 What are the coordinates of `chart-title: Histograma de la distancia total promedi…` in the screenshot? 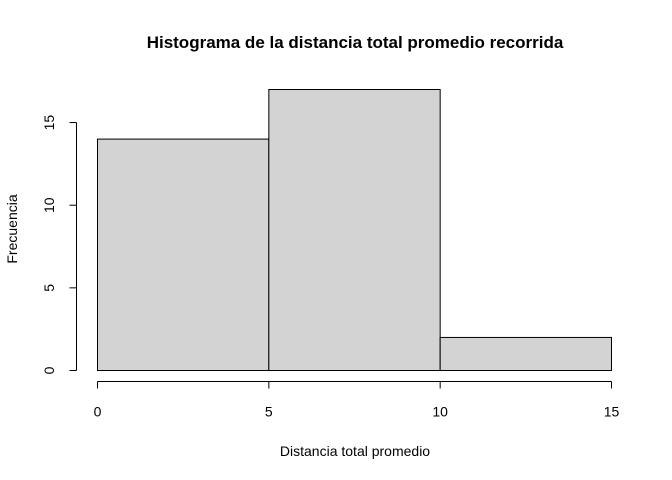 It's located at (355, 42).